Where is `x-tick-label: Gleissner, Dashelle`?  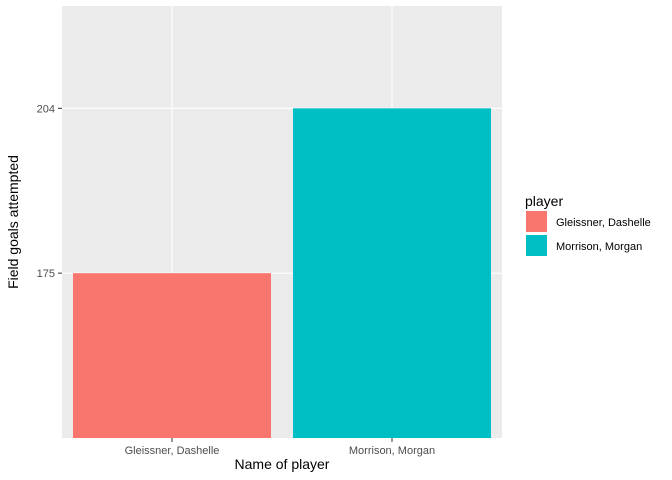
x-tick-label: Gleissner, Dashelle is located at coordinates (172, 451).